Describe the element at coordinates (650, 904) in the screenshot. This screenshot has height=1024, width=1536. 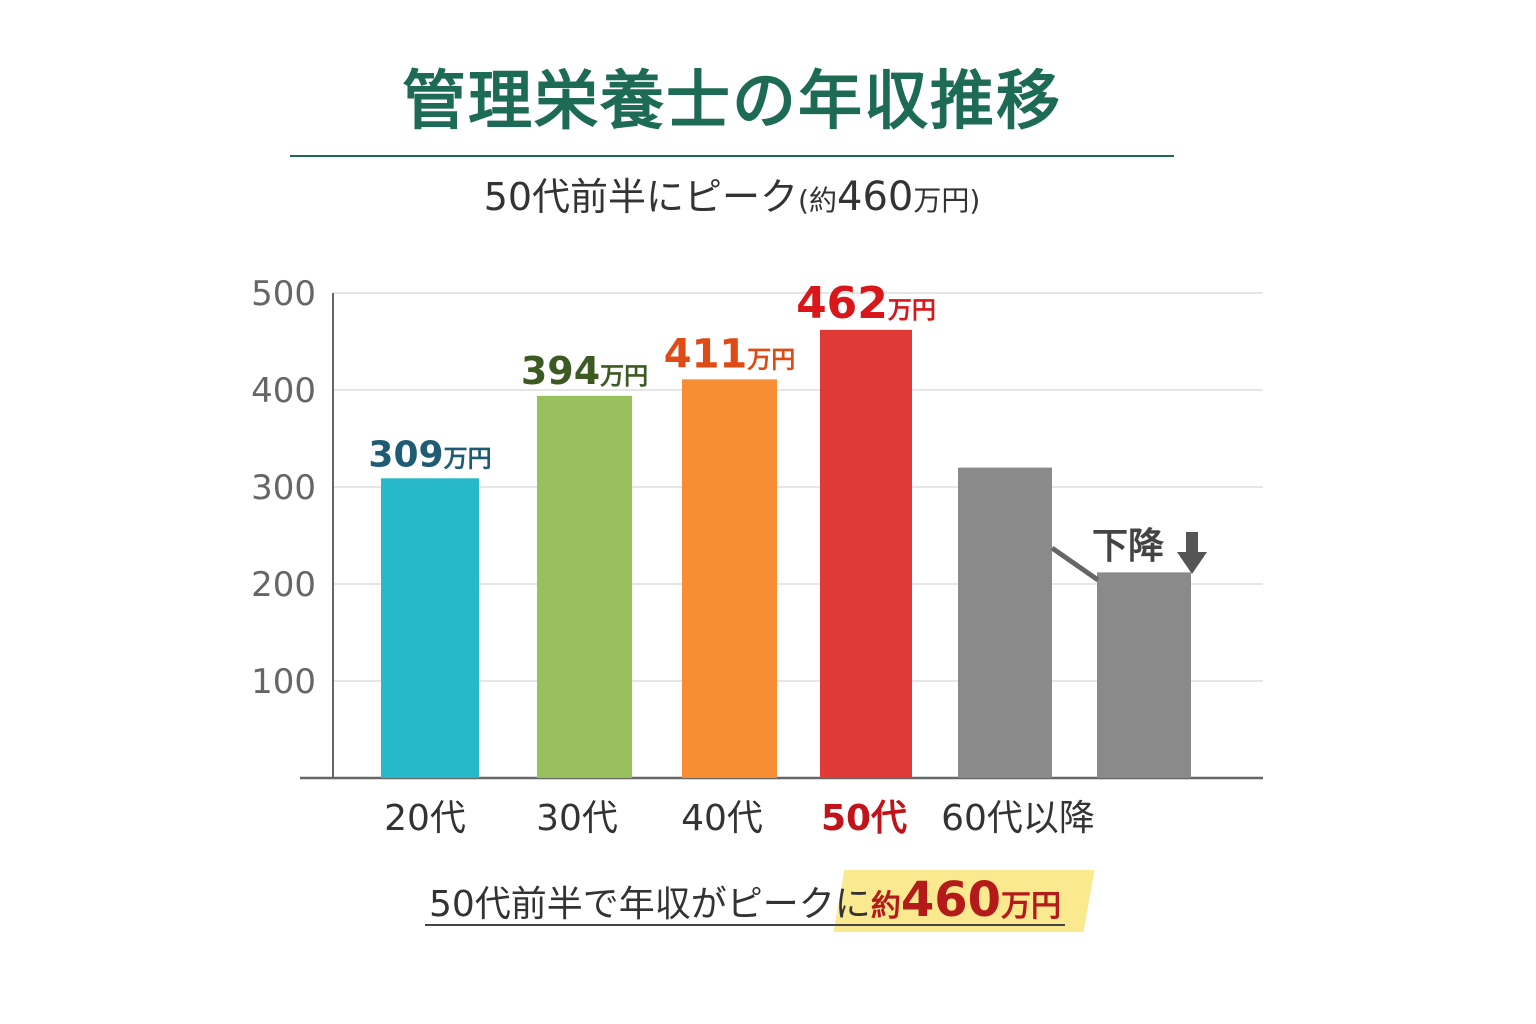
I see `footer-main: 50代前半で年収がピークに` at that location.